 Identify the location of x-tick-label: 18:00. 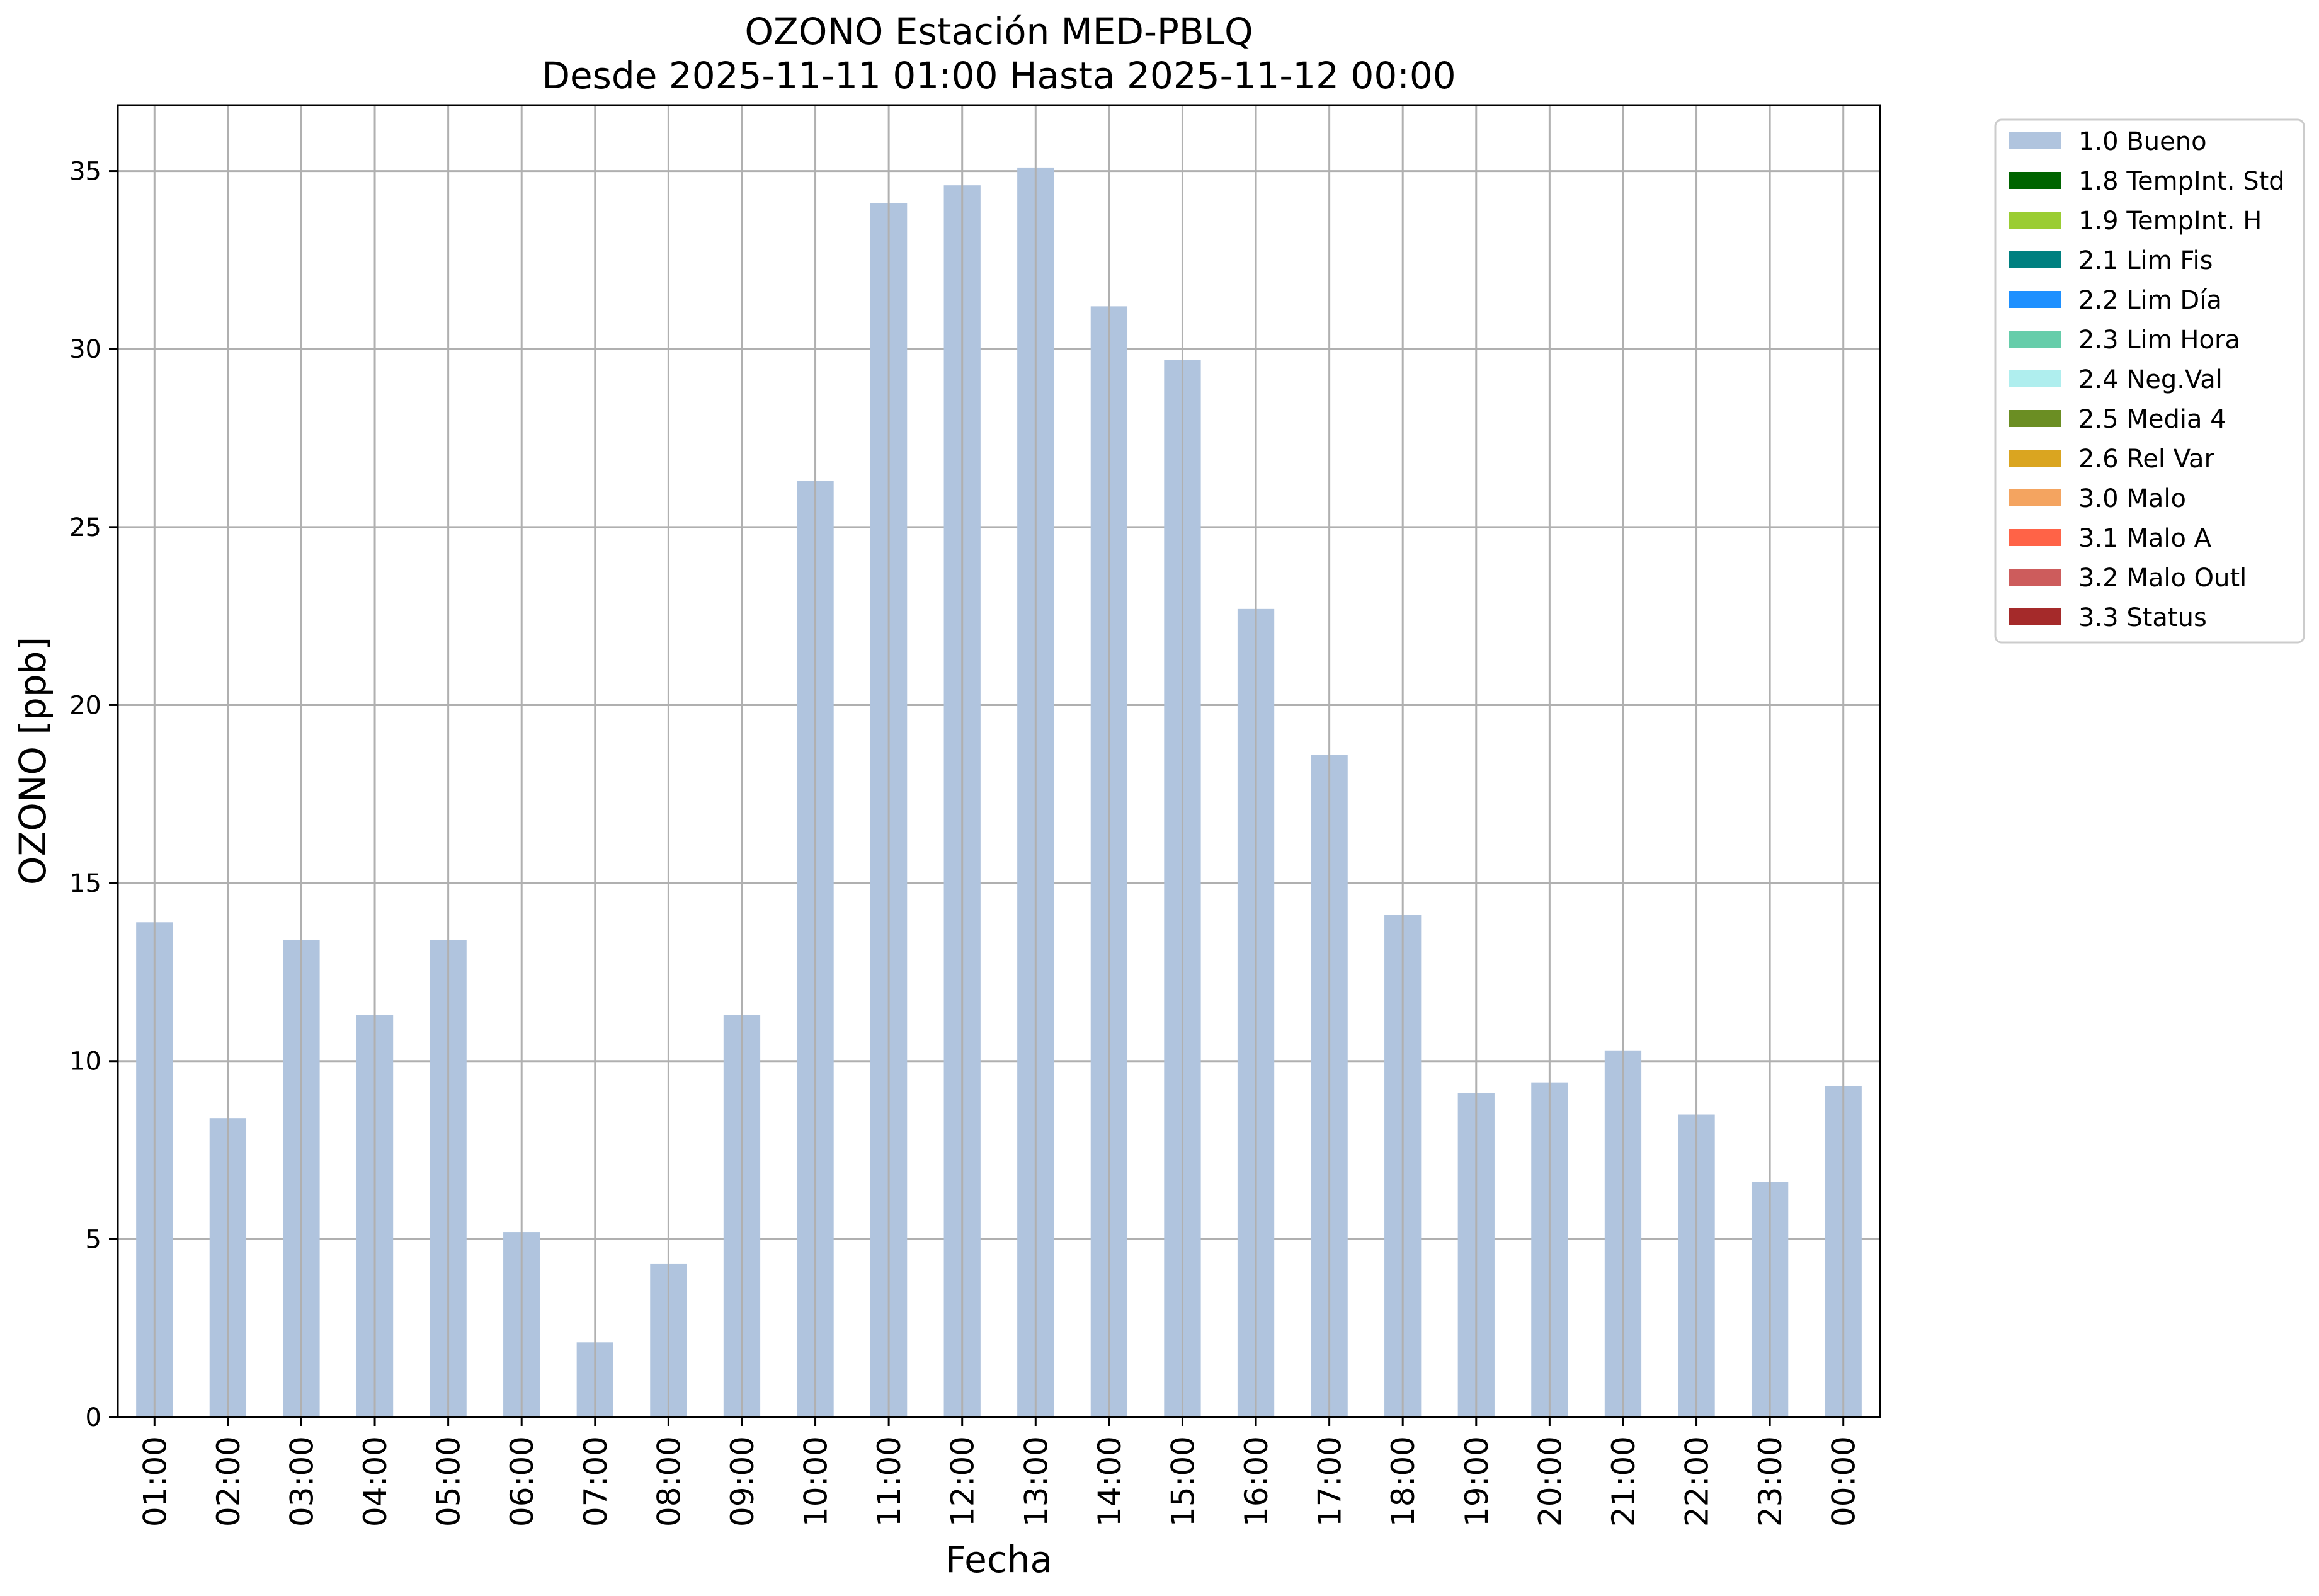
(1403, 1481).